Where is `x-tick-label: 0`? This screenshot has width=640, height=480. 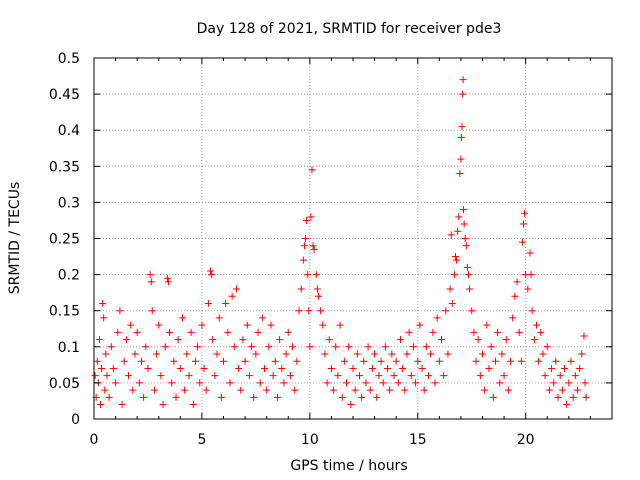
x-tick-label: 0 is located at coordinates (94, 440).